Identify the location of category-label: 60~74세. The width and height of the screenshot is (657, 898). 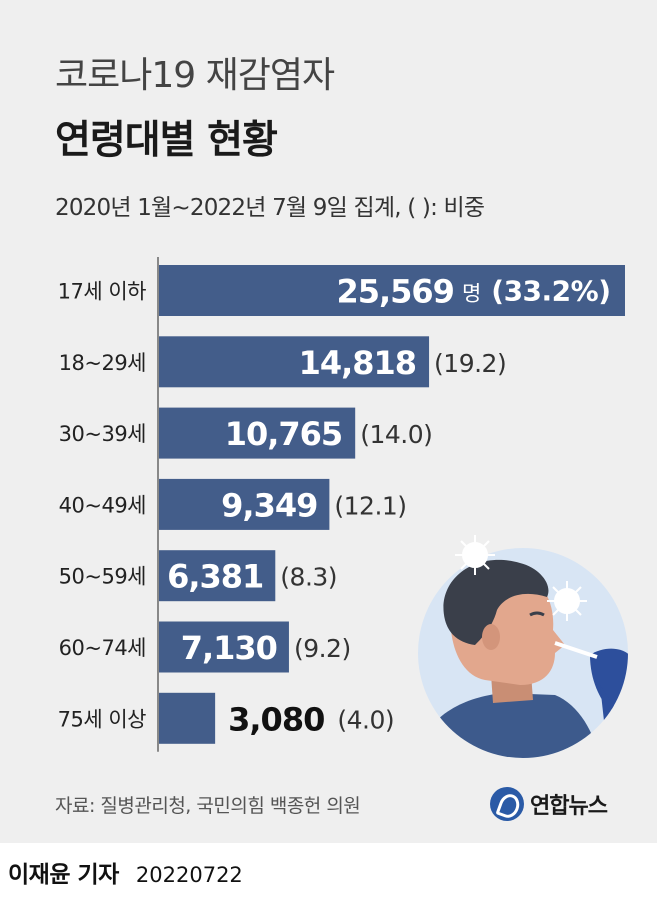
(102, 648).